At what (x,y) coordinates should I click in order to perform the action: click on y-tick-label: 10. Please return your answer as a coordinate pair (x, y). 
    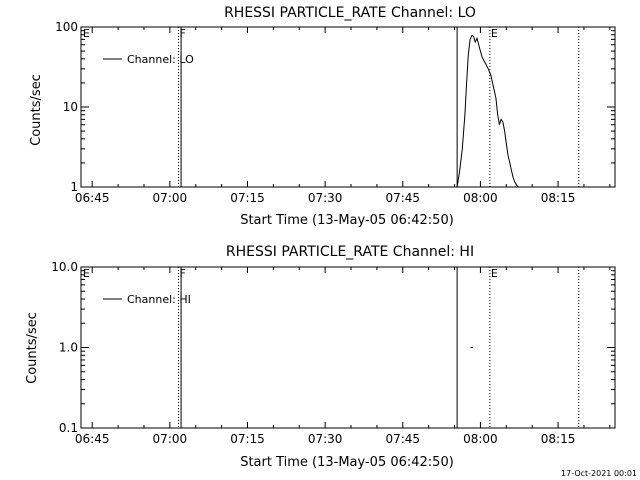
    Looking at the image, I should click on (70, 107).